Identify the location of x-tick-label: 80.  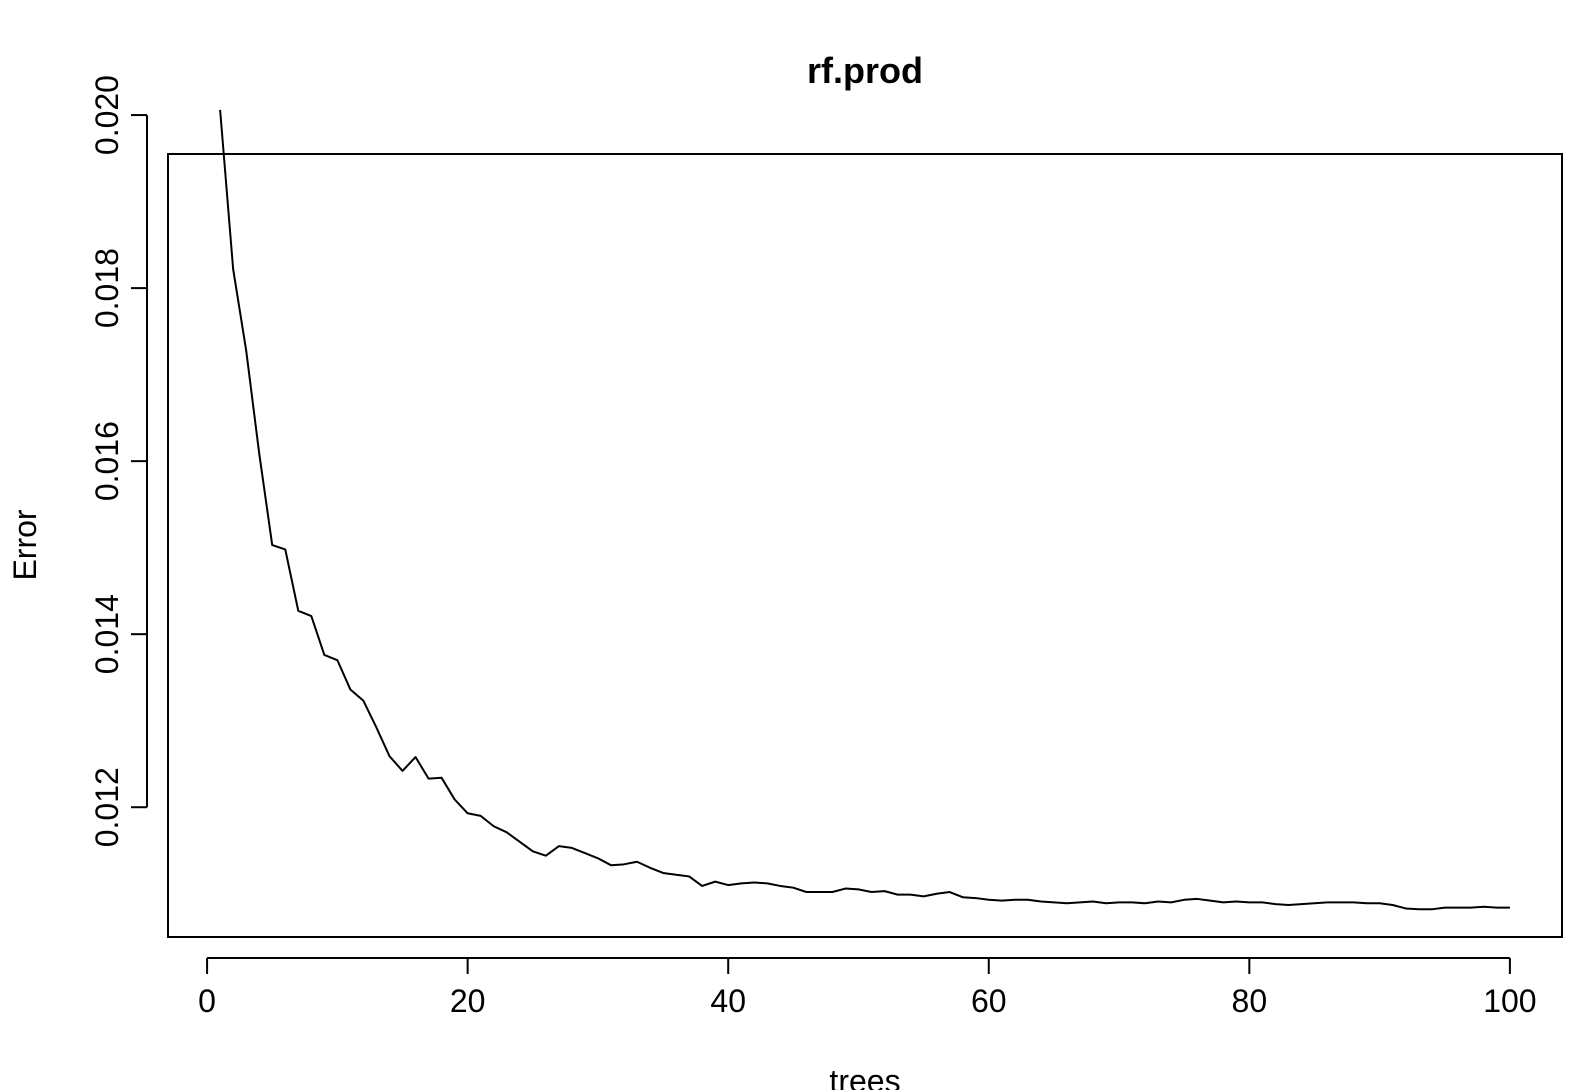
(1250, 1001).